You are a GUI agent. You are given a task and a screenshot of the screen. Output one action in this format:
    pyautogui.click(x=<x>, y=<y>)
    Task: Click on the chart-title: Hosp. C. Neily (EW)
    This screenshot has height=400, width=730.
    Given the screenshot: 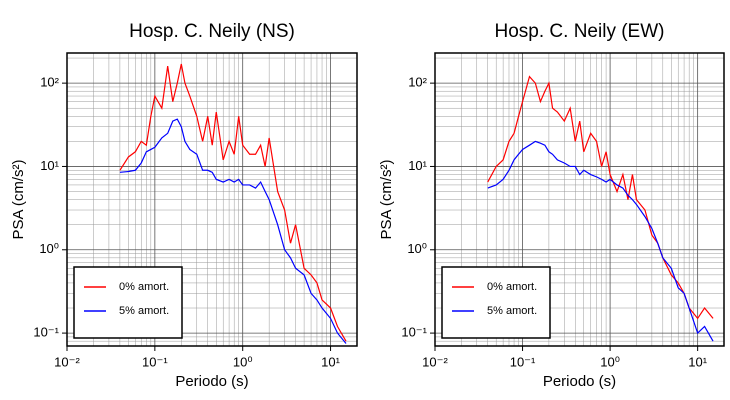 What is the action you would take?
    pyautogui.click(x=580, y=31)
    